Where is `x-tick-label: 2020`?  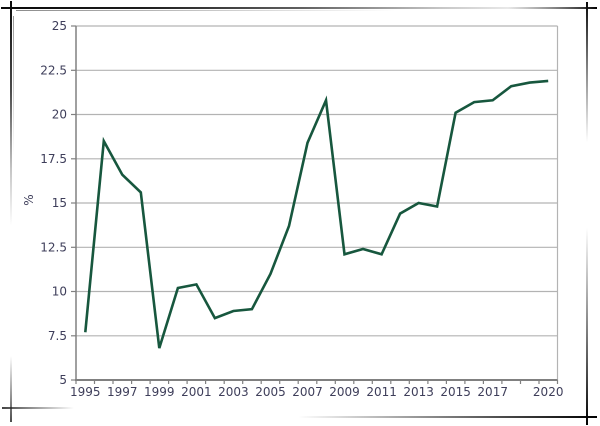 x-tick-label: 2020 is located at coordinates (548, 392).